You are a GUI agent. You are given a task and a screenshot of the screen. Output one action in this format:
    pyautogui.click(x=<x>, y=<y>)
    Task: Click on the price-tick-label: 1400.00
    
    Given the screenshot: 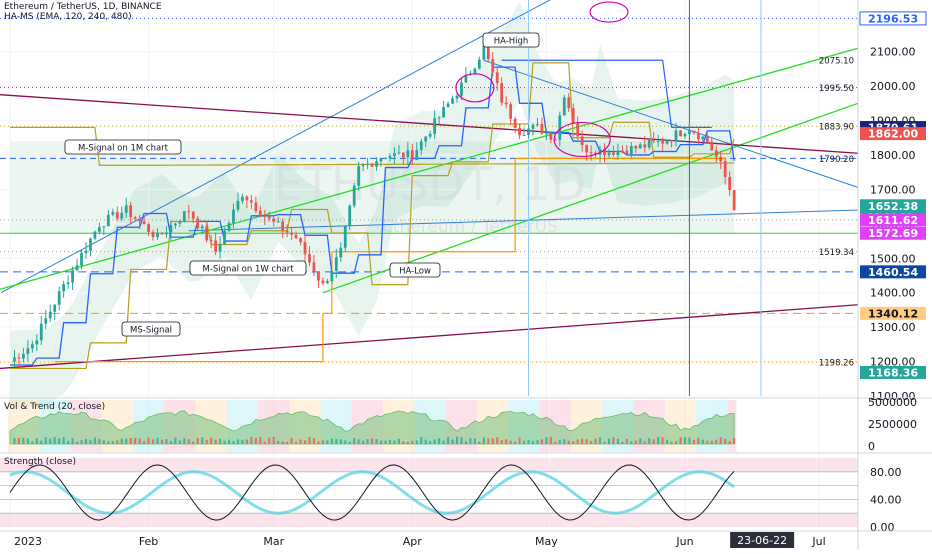 What is the action you would take?
    pyautogui.click(x=893, y=293)
    